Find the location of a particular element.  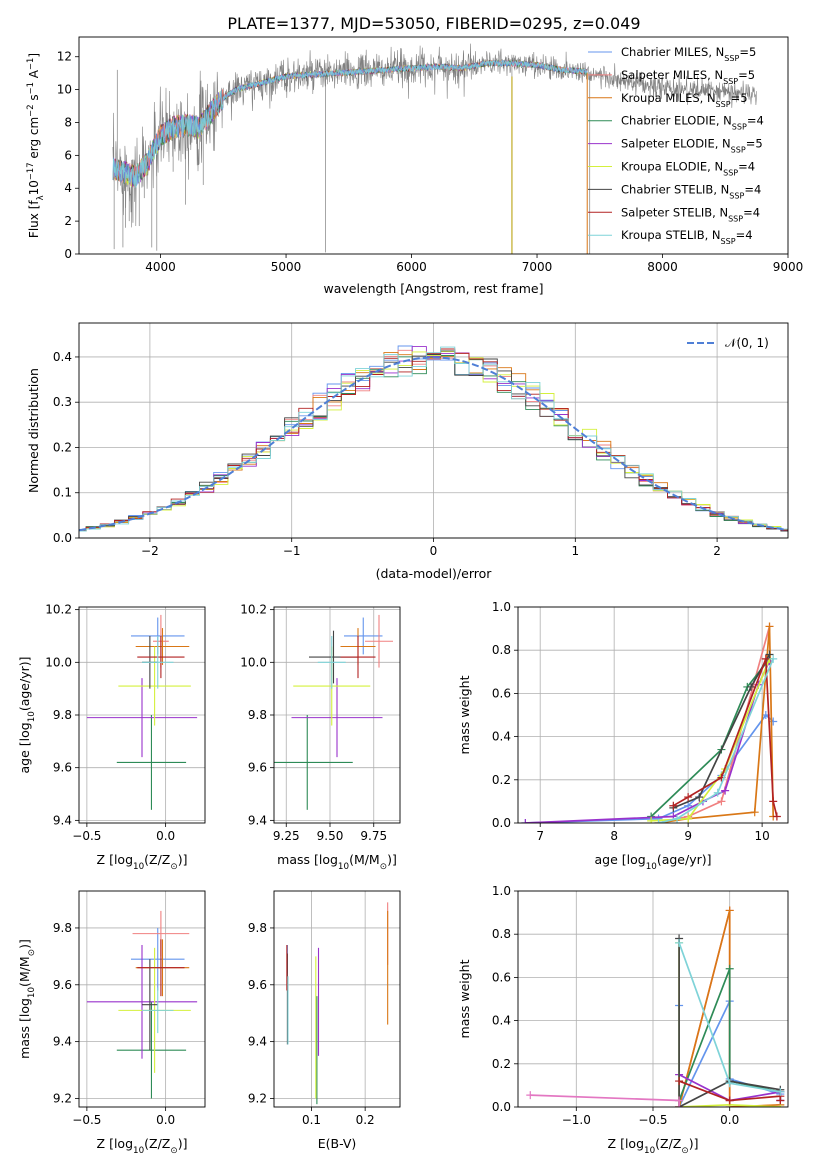

z-age-xlabel: Z [log10(Z/Z⊙)] is located at coordinates (142, 862).